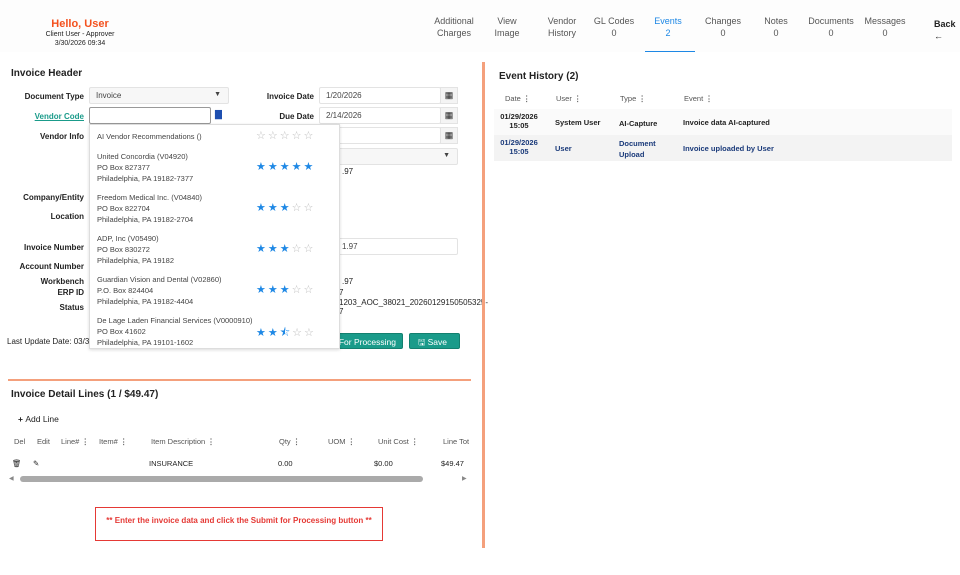 The image size is (960, 575). I want to click on account-number-label: Account Number, so click(51, 266).